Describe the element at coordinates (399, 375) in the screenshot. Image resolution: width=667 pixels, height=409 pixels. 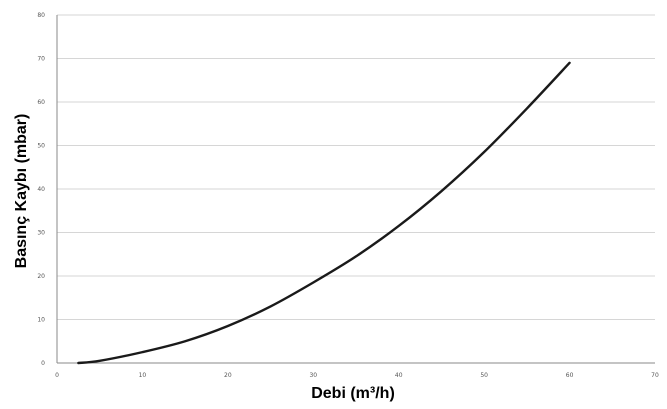
I see `x-tick-label: 40` at that location.